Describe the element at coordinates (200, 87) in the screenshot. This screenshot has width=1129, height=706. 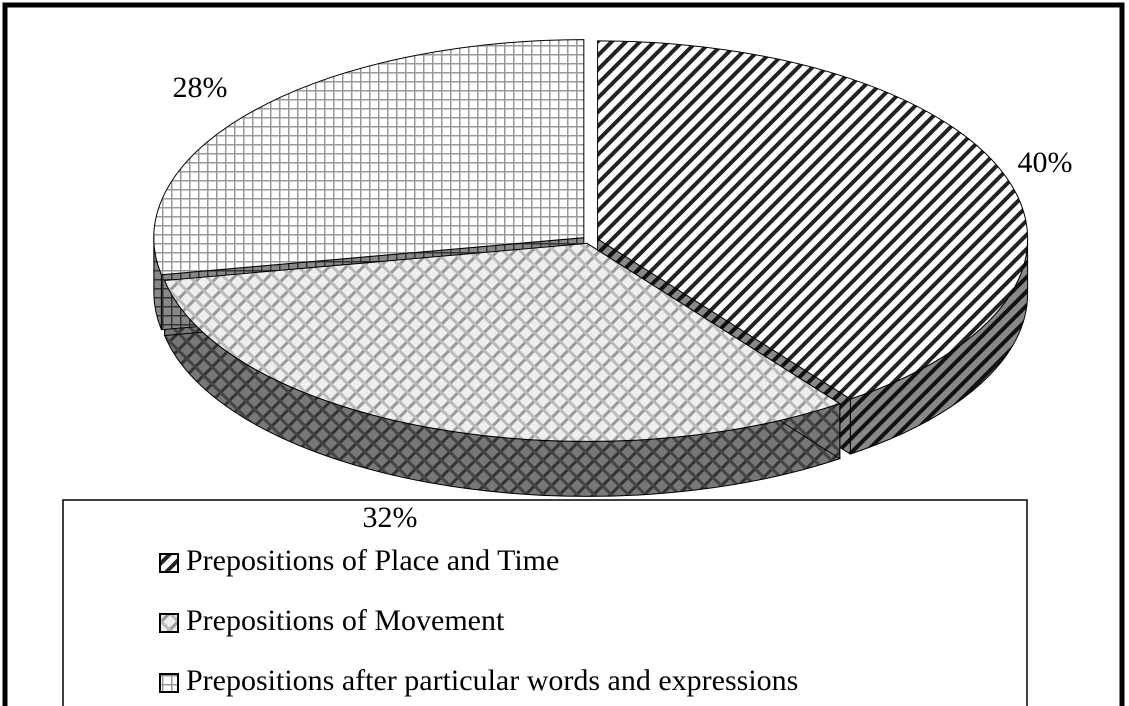
I see `data-label: 28%` at that location.